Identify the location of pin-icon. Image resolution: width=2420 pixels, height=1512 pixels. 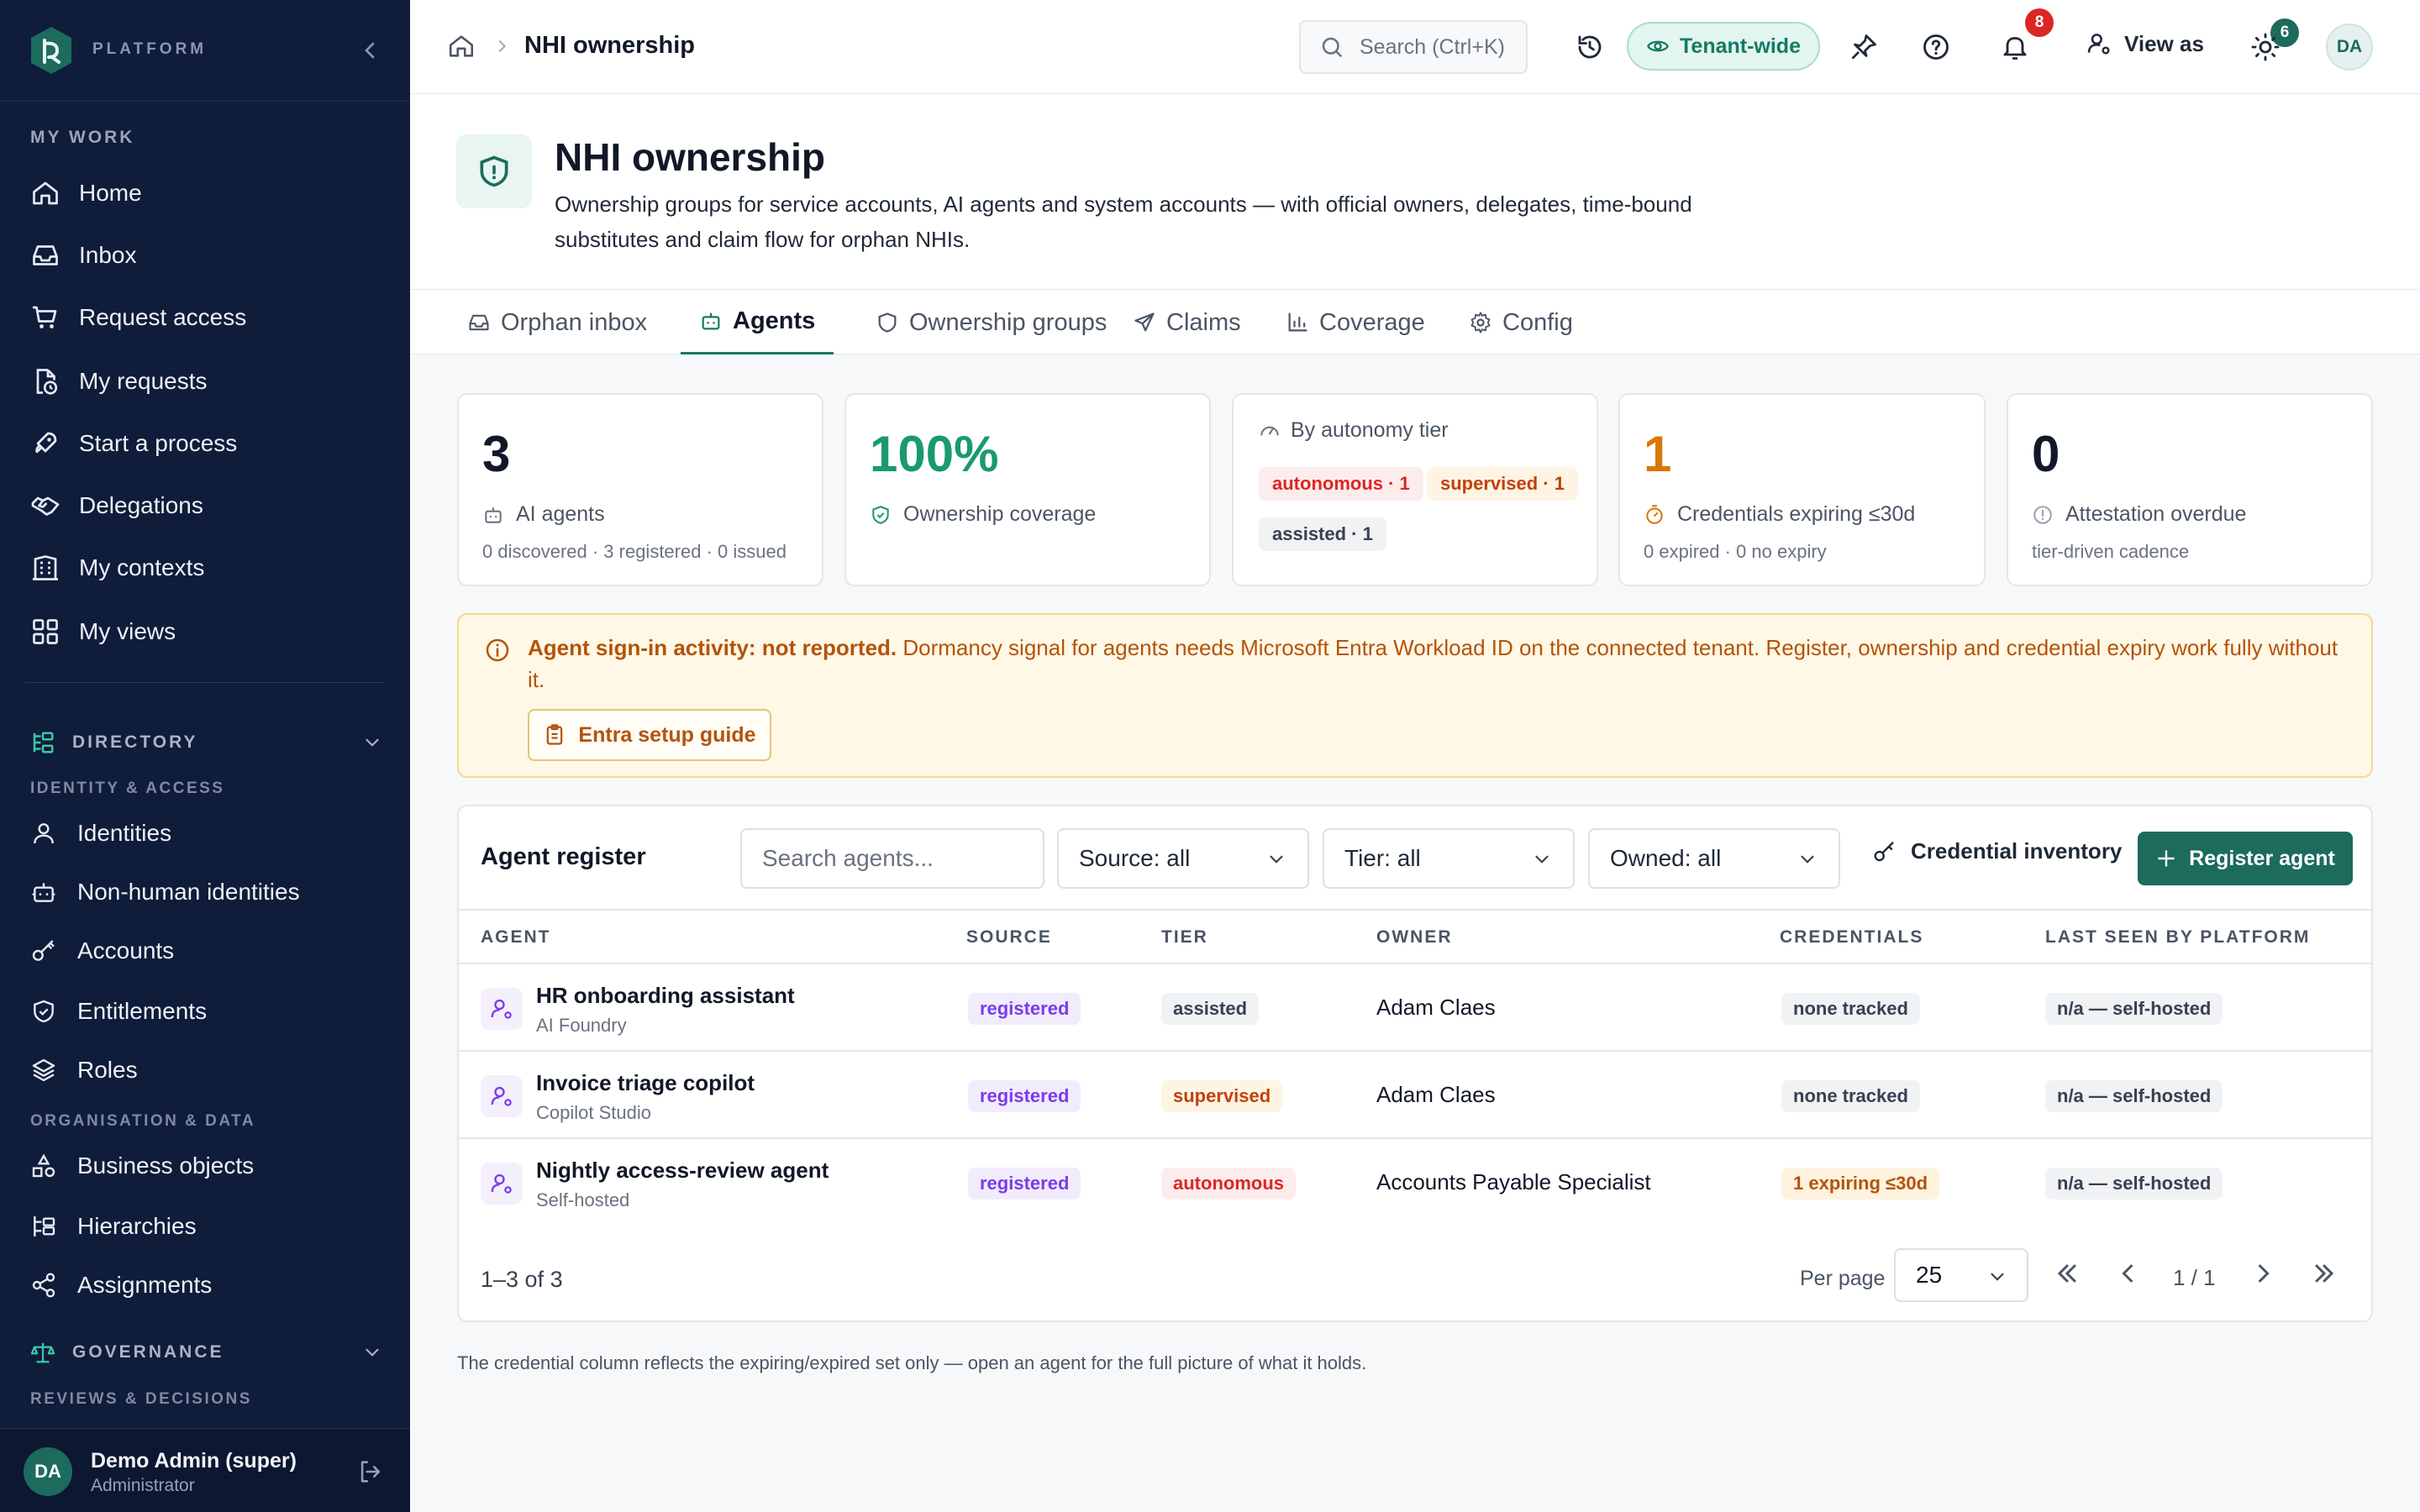
(1864, 47).